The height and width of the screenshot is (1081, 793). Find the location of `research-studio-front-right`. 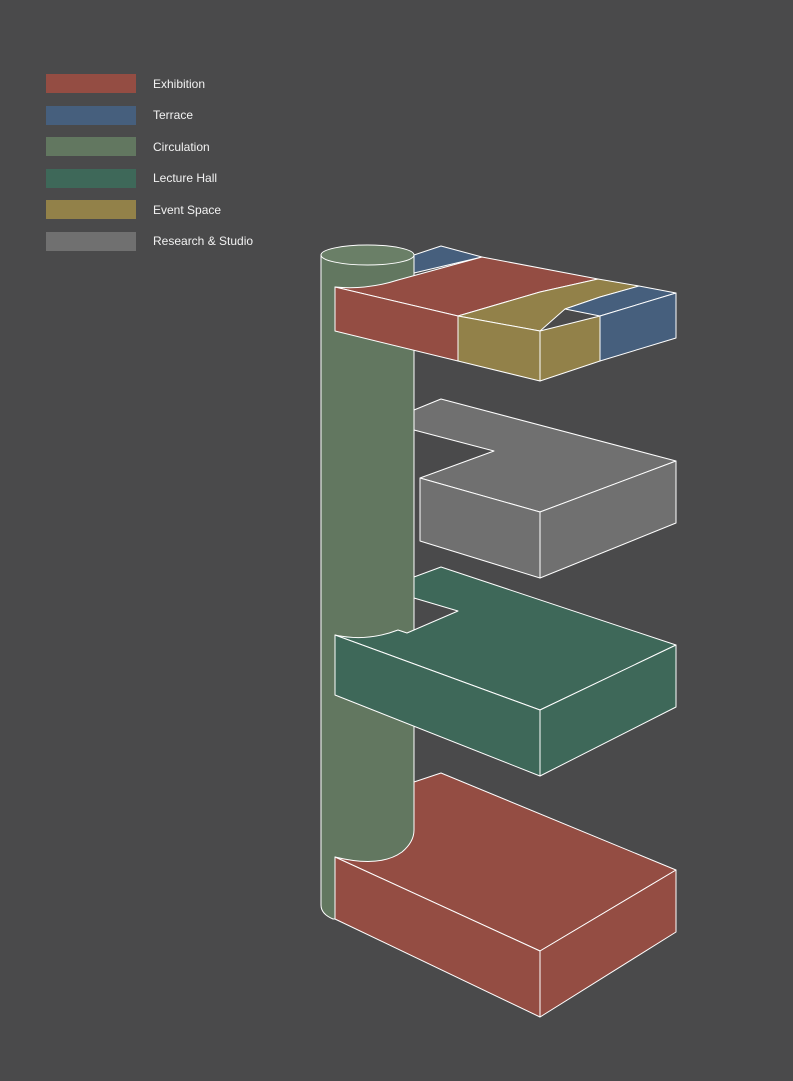

research-studio-front-right is located at coordinates (608, 519).